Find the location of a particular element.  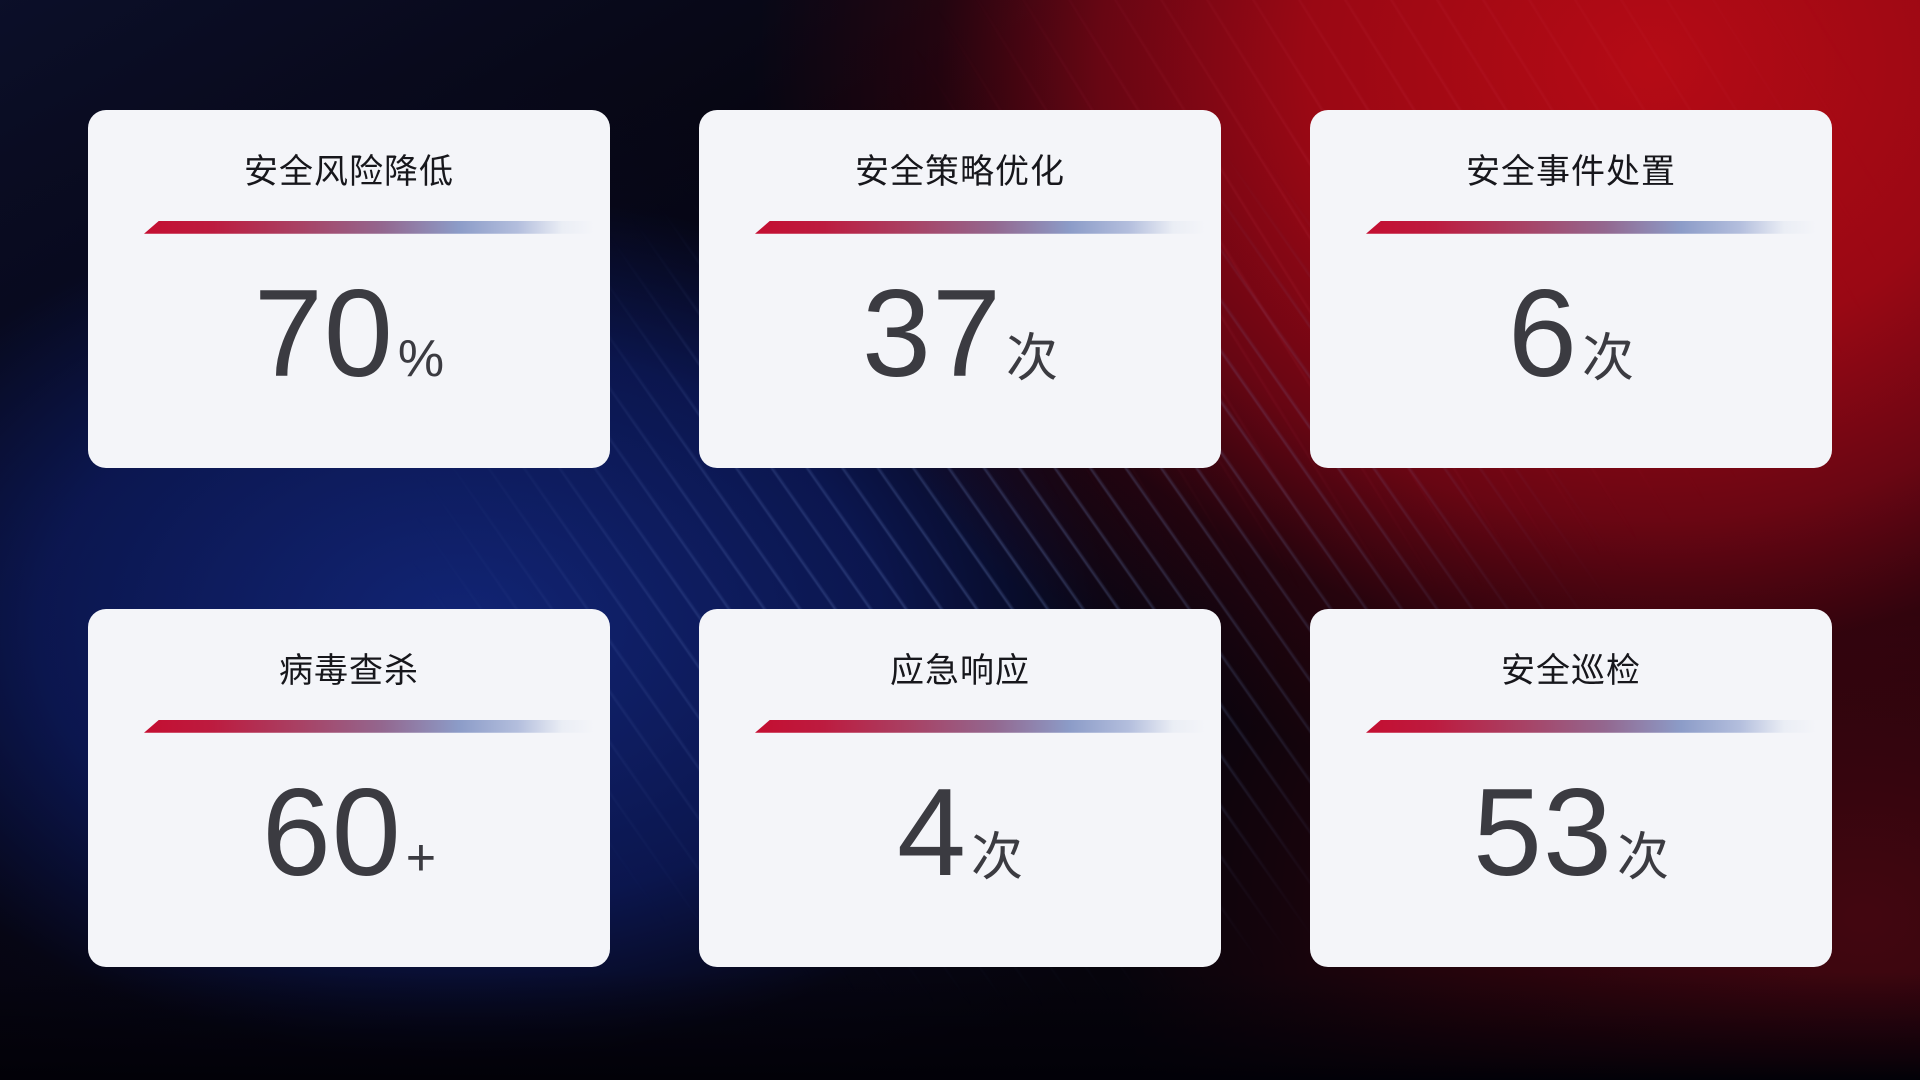

stat-card-virus-scan: 病毒查杀 60 + is located at coordinates (349, 788).